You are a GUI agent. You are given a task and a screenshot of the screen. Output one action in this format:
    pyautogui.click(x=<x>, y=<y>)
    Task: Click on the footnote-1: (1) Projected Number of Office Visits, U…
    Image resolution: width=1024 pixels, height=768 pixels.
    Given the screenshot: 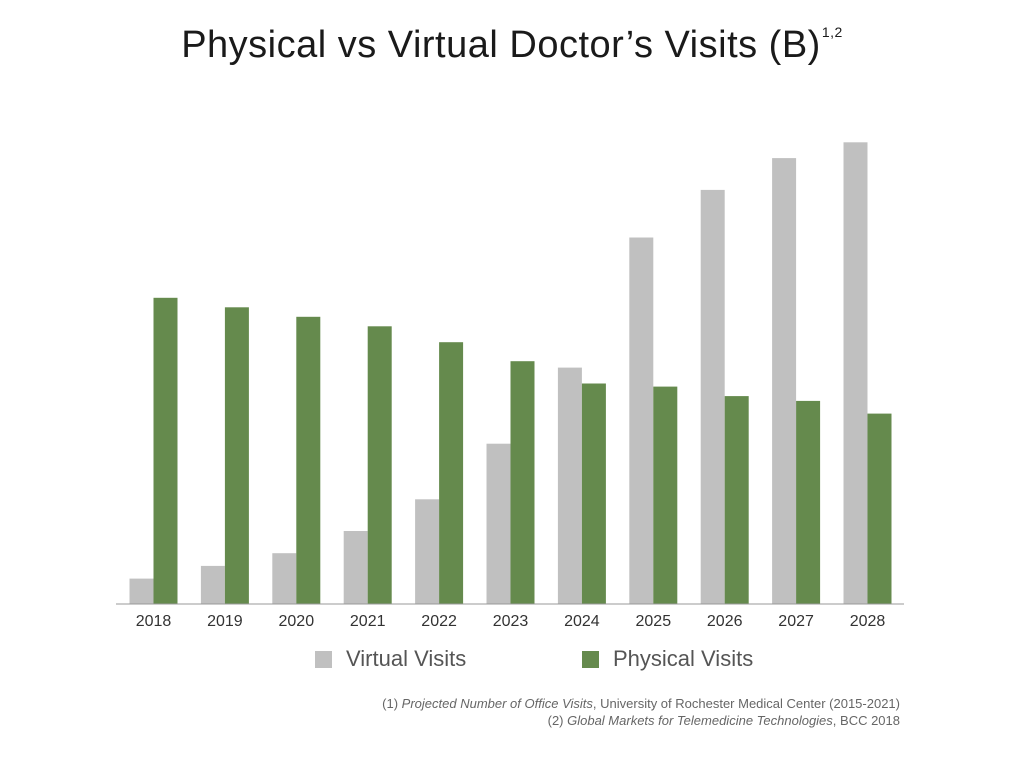 What is the action you would take?
    pyautogui.click(x=641, y=703)
    